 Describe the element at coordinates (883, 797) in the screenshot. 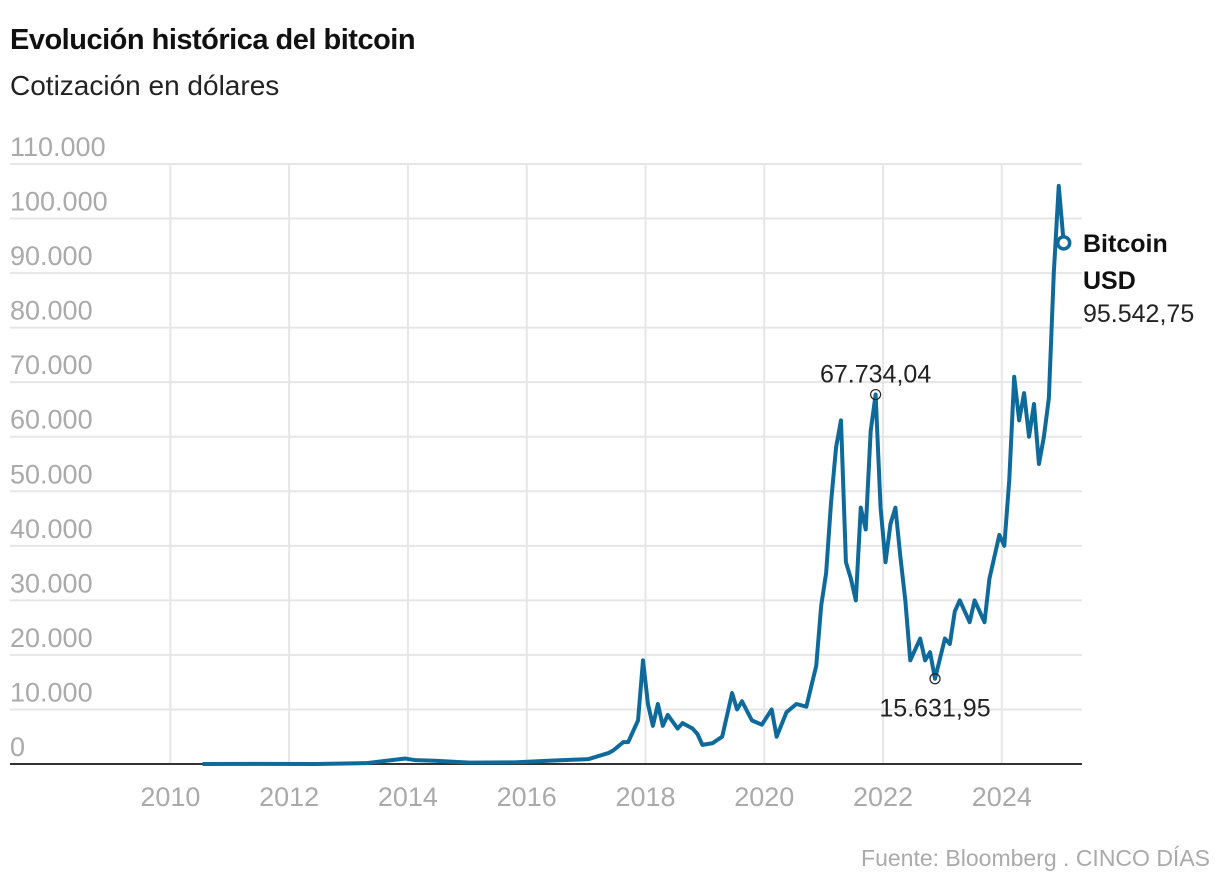

I see `x-tick-label: 2022` at that location.